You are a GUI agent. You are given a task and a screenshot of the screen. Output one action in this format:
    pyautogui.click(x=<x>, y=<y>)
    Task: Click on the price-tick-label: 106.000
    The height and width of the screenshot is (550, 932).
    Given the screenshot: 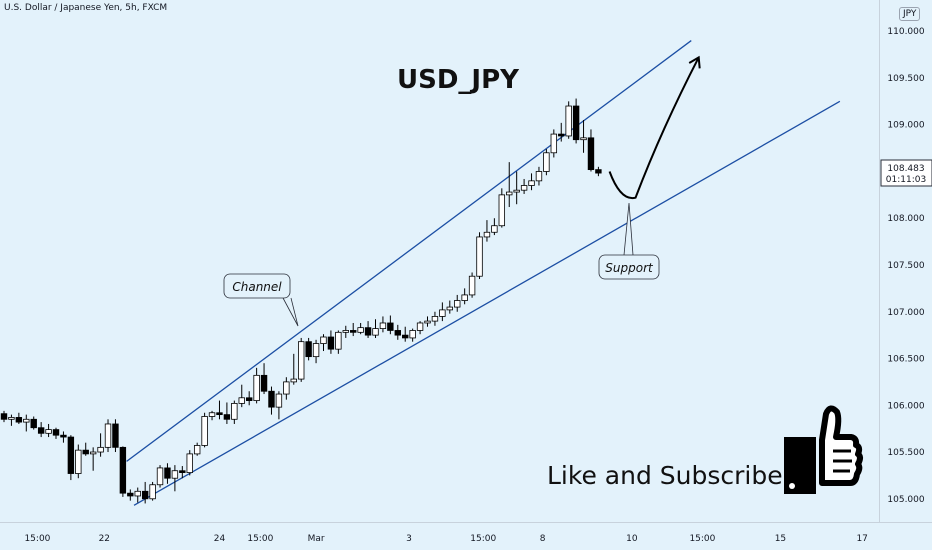 What is the action you would take?
    pyautogui.click(x=905, y=406)
    